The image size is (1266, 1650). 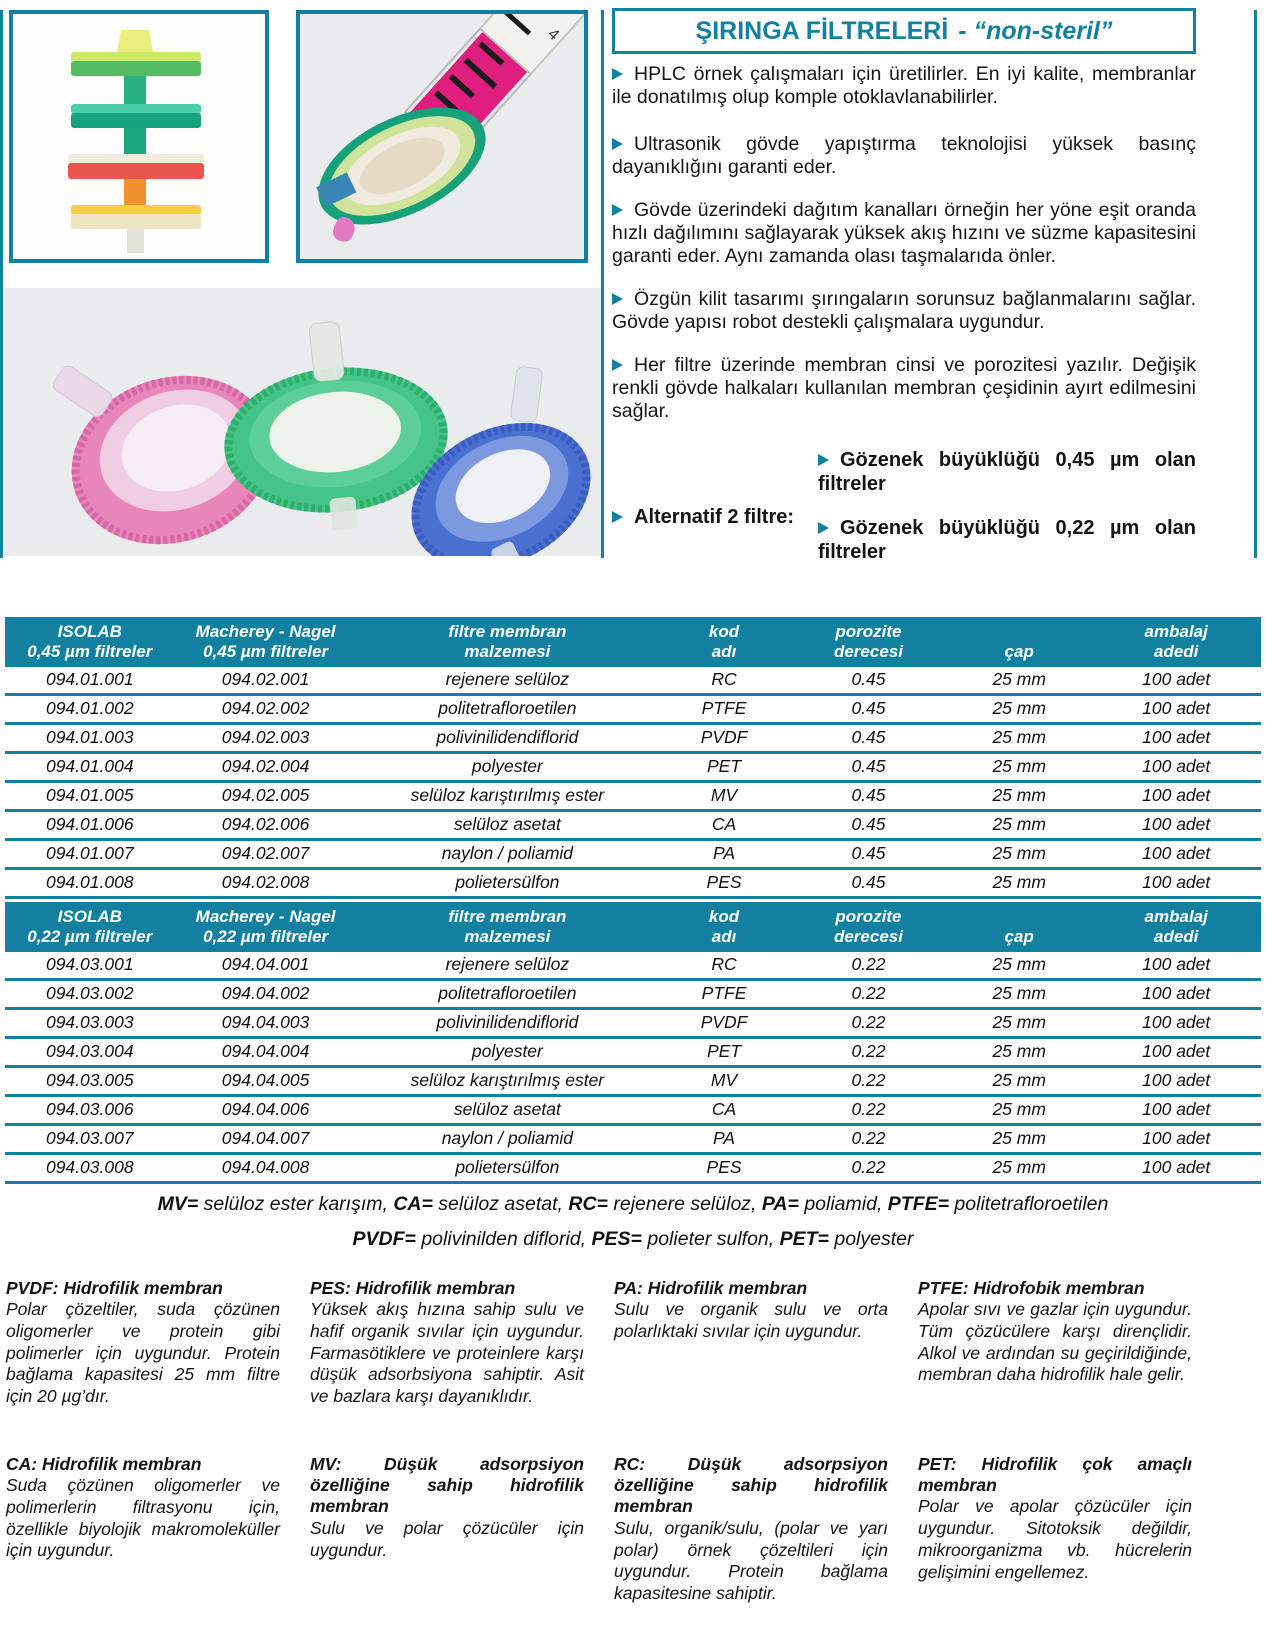 What do you see at coordinates (90, 883) in the screenshot?
I see `table-cell: 094.01.008` at bounding box center [90, 883].